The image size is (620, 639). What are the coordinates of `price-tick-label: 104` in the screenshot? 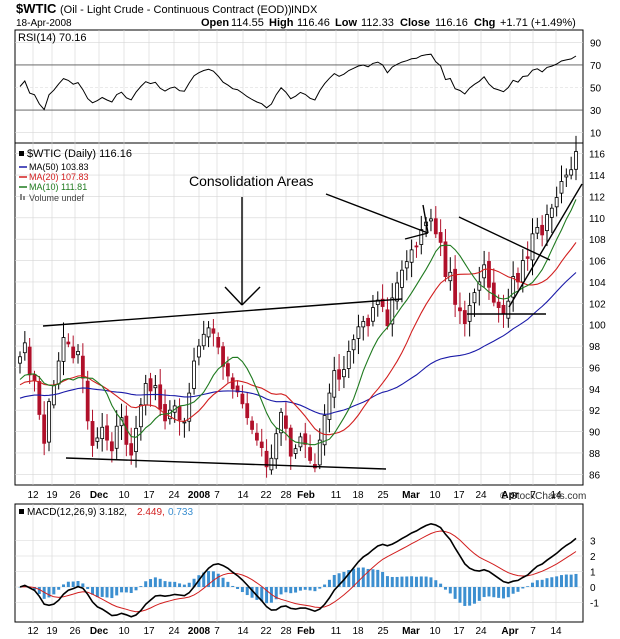 It's located at (597, 283).